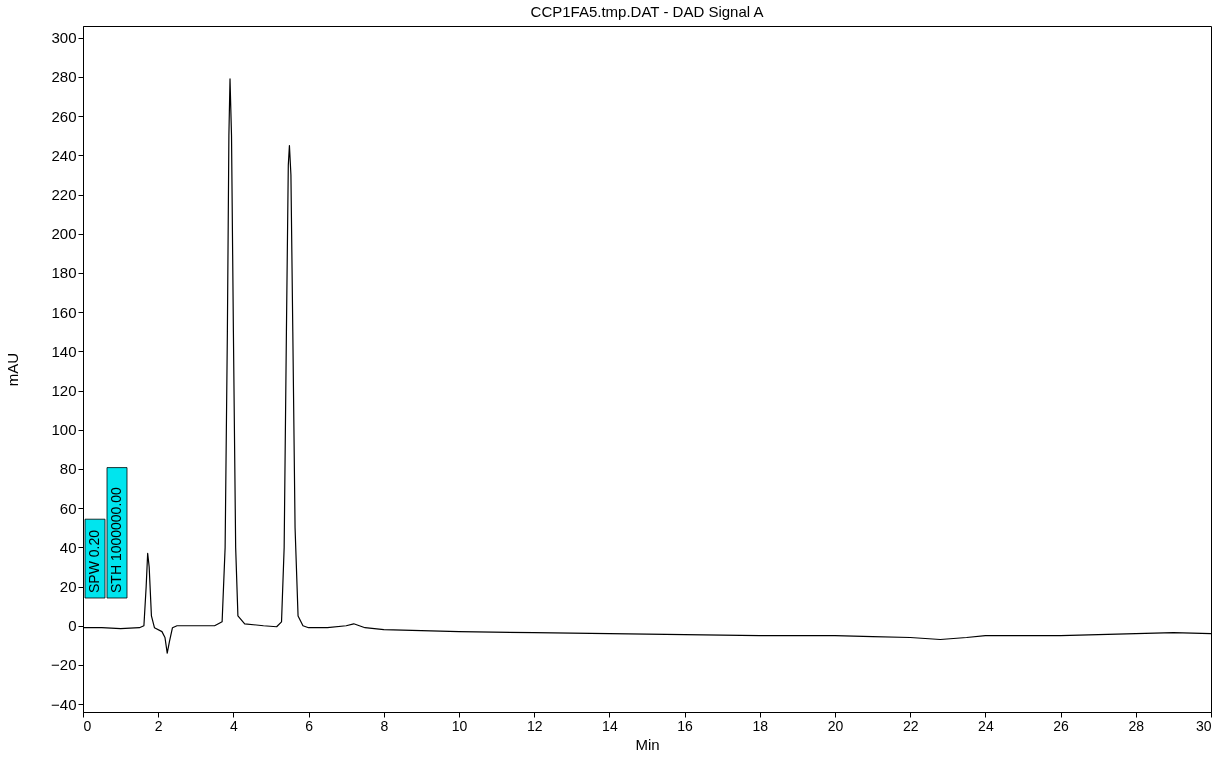  Describe the element at coordinates (986, 725) in the screenshot. I see `x-tick-label: 24` at that location.